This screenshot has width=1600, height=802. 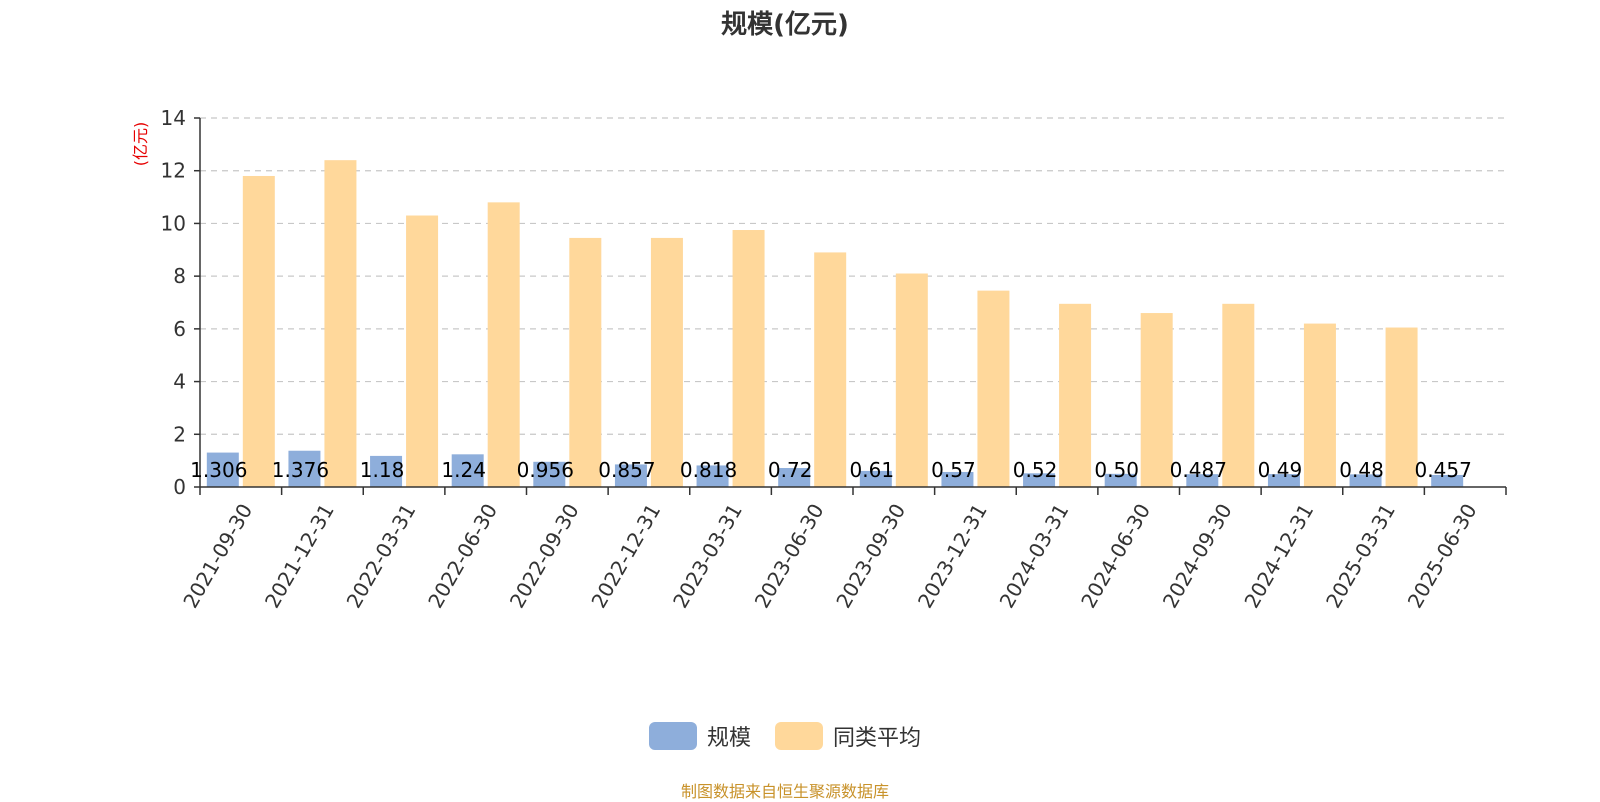 What do you see at coordinates (699, 736) in the screenshot?
I see `legend-item-scale: 规模` at bounding box center [699, 736].